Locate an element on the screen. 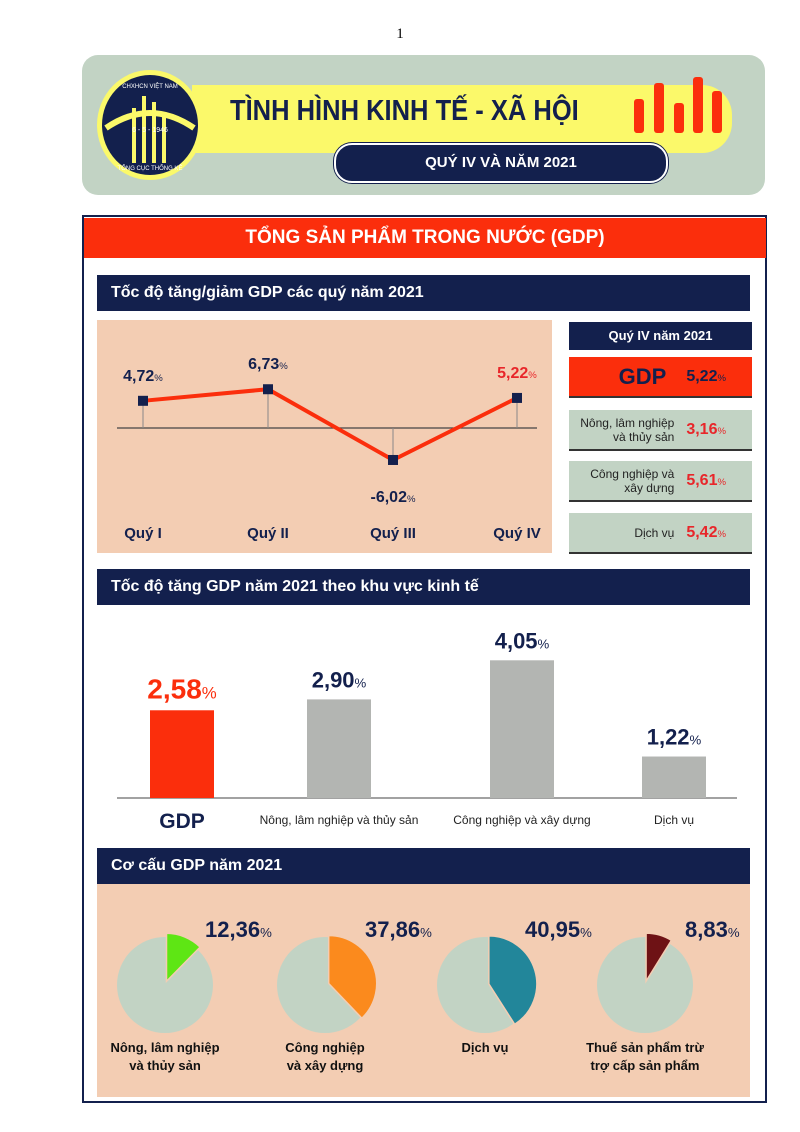  category-label: Nông, lâm nghiệp và thủy sản is located at coordinates (339, 820).